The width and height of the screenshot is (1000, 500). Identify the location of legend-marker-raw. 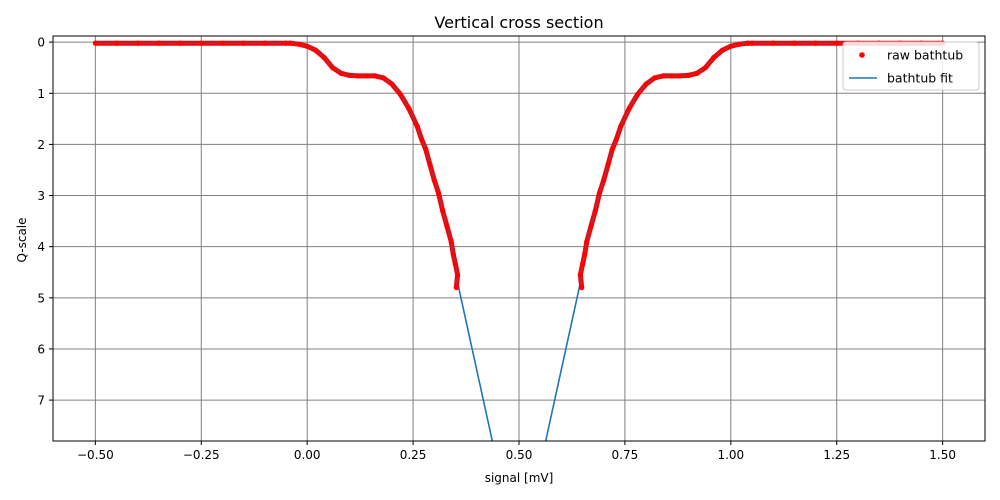
(862, 55).